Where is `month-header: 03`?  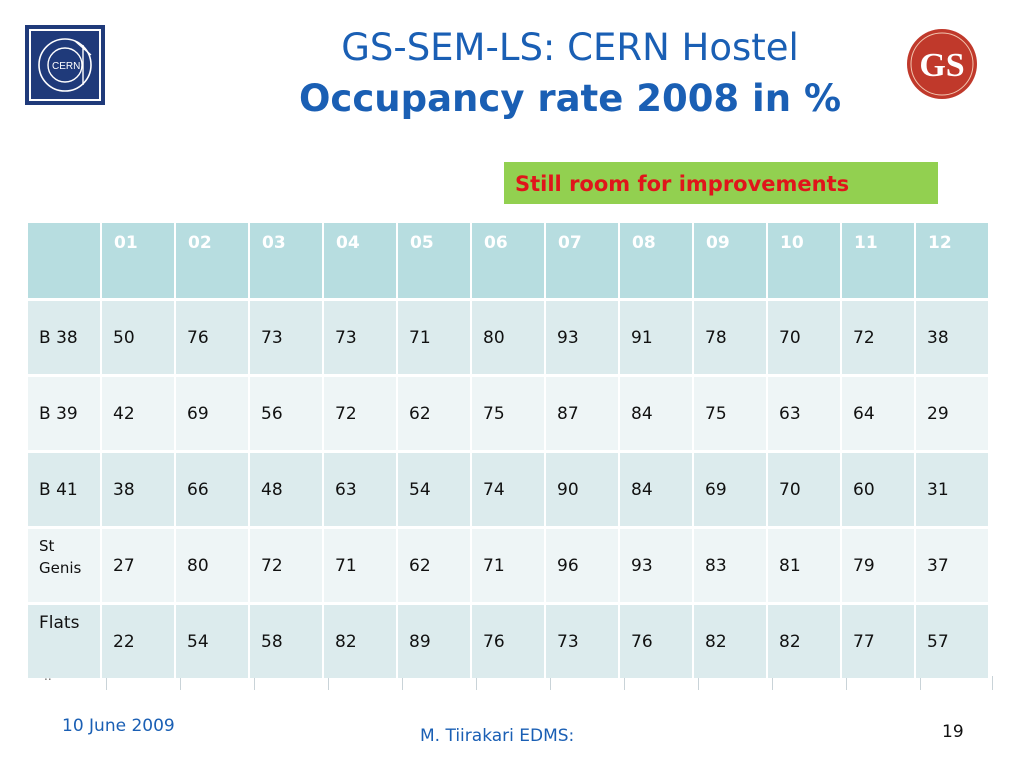 month-header: 03 is located at coordinates (286, 260).